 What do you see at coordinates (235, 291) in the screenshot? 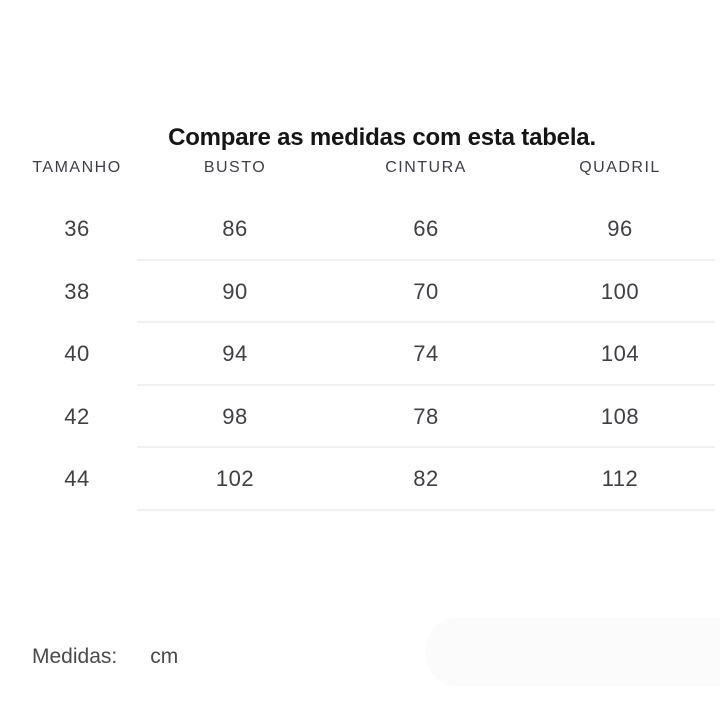
I see `table-cell: 90` at bounding box center [235, 291].